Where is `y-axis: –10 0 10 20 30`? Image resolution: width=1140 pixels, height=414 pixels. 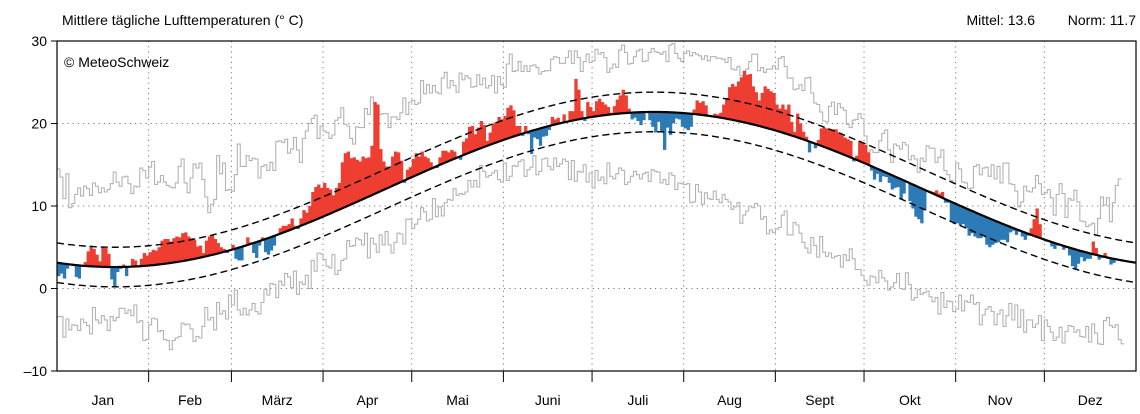 y-axis: –10 0 10 20 30 is located at coordinates (40, 206).